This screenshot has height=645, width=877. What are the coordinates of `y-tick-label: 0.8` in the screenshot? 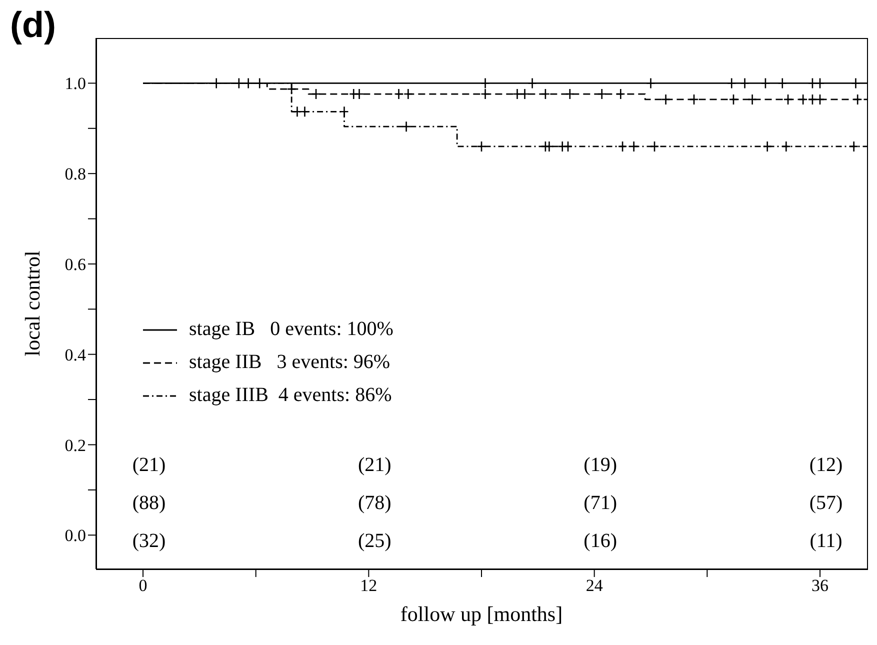 It's located at (75, 174).